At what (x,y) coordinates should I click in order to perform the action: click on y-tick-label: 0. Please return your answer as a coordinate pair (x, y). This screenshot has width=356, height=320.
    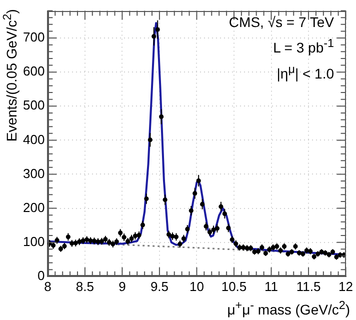
    Looking at the image, I should click on (41, 275).